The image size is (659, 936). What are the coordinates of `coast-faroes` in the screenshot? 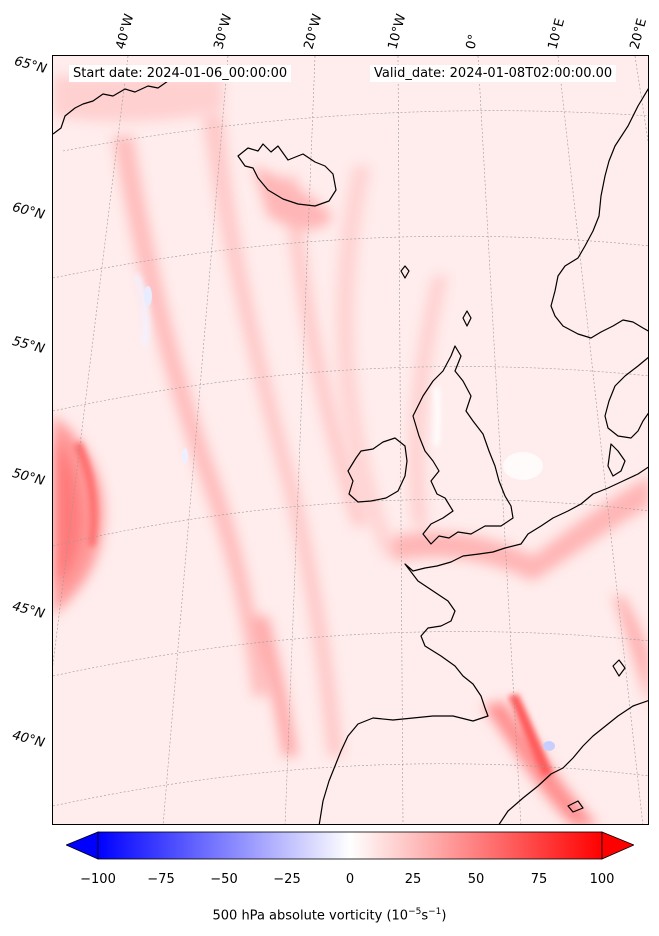 It's located at (405, 272).